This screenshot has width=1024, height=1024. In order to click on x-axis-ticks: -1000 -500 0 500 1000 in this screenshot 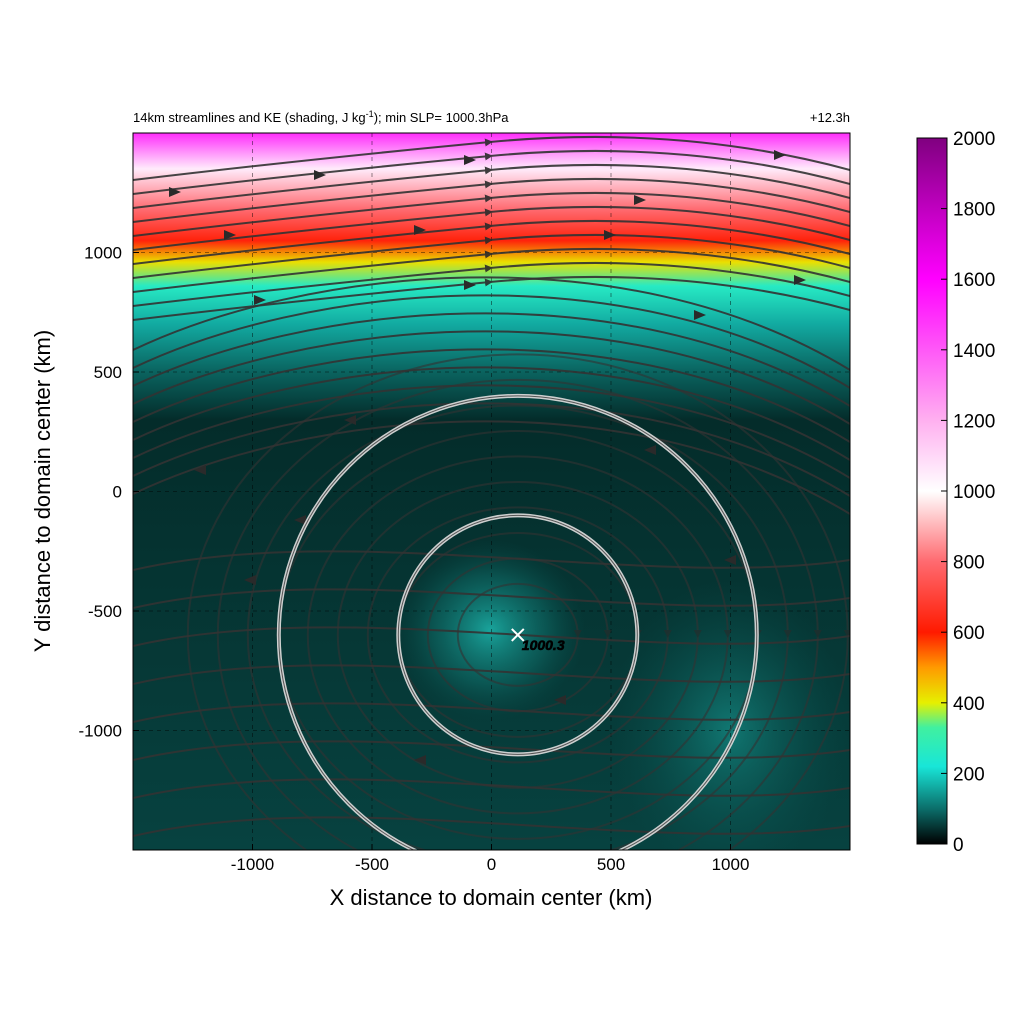, I will do `click(490, 859)`.